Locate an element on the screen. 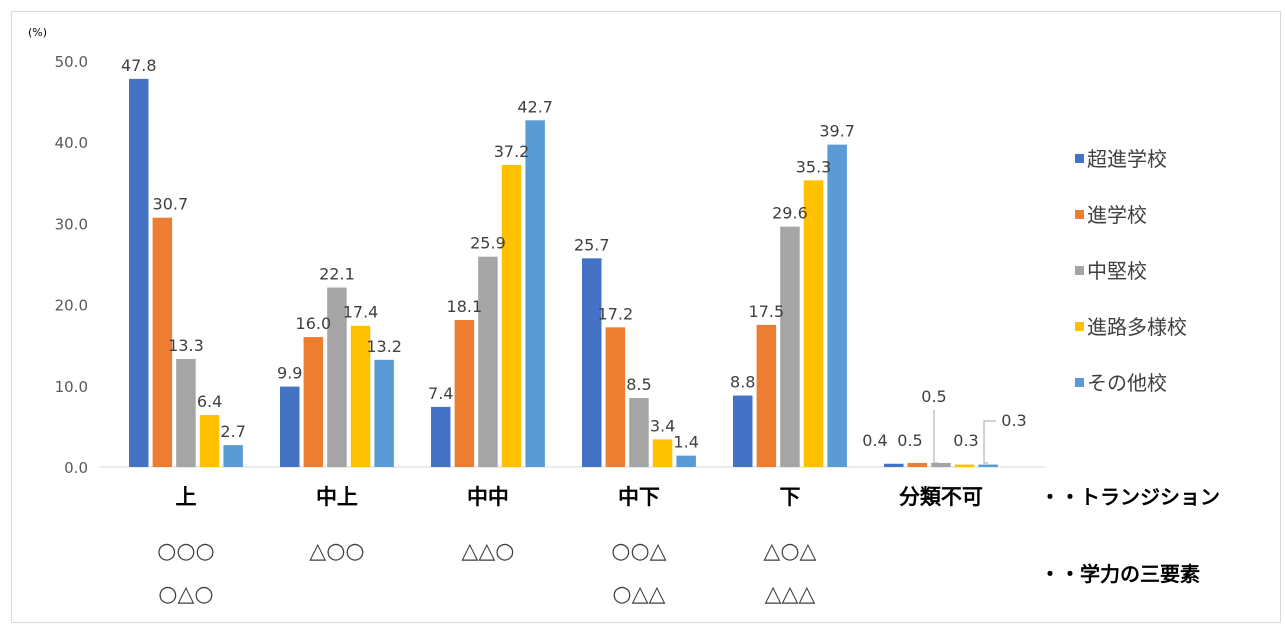 The height and width of the screenshot is (627, 1285). data-label: 8.5 is located at coordinates (638, 384).